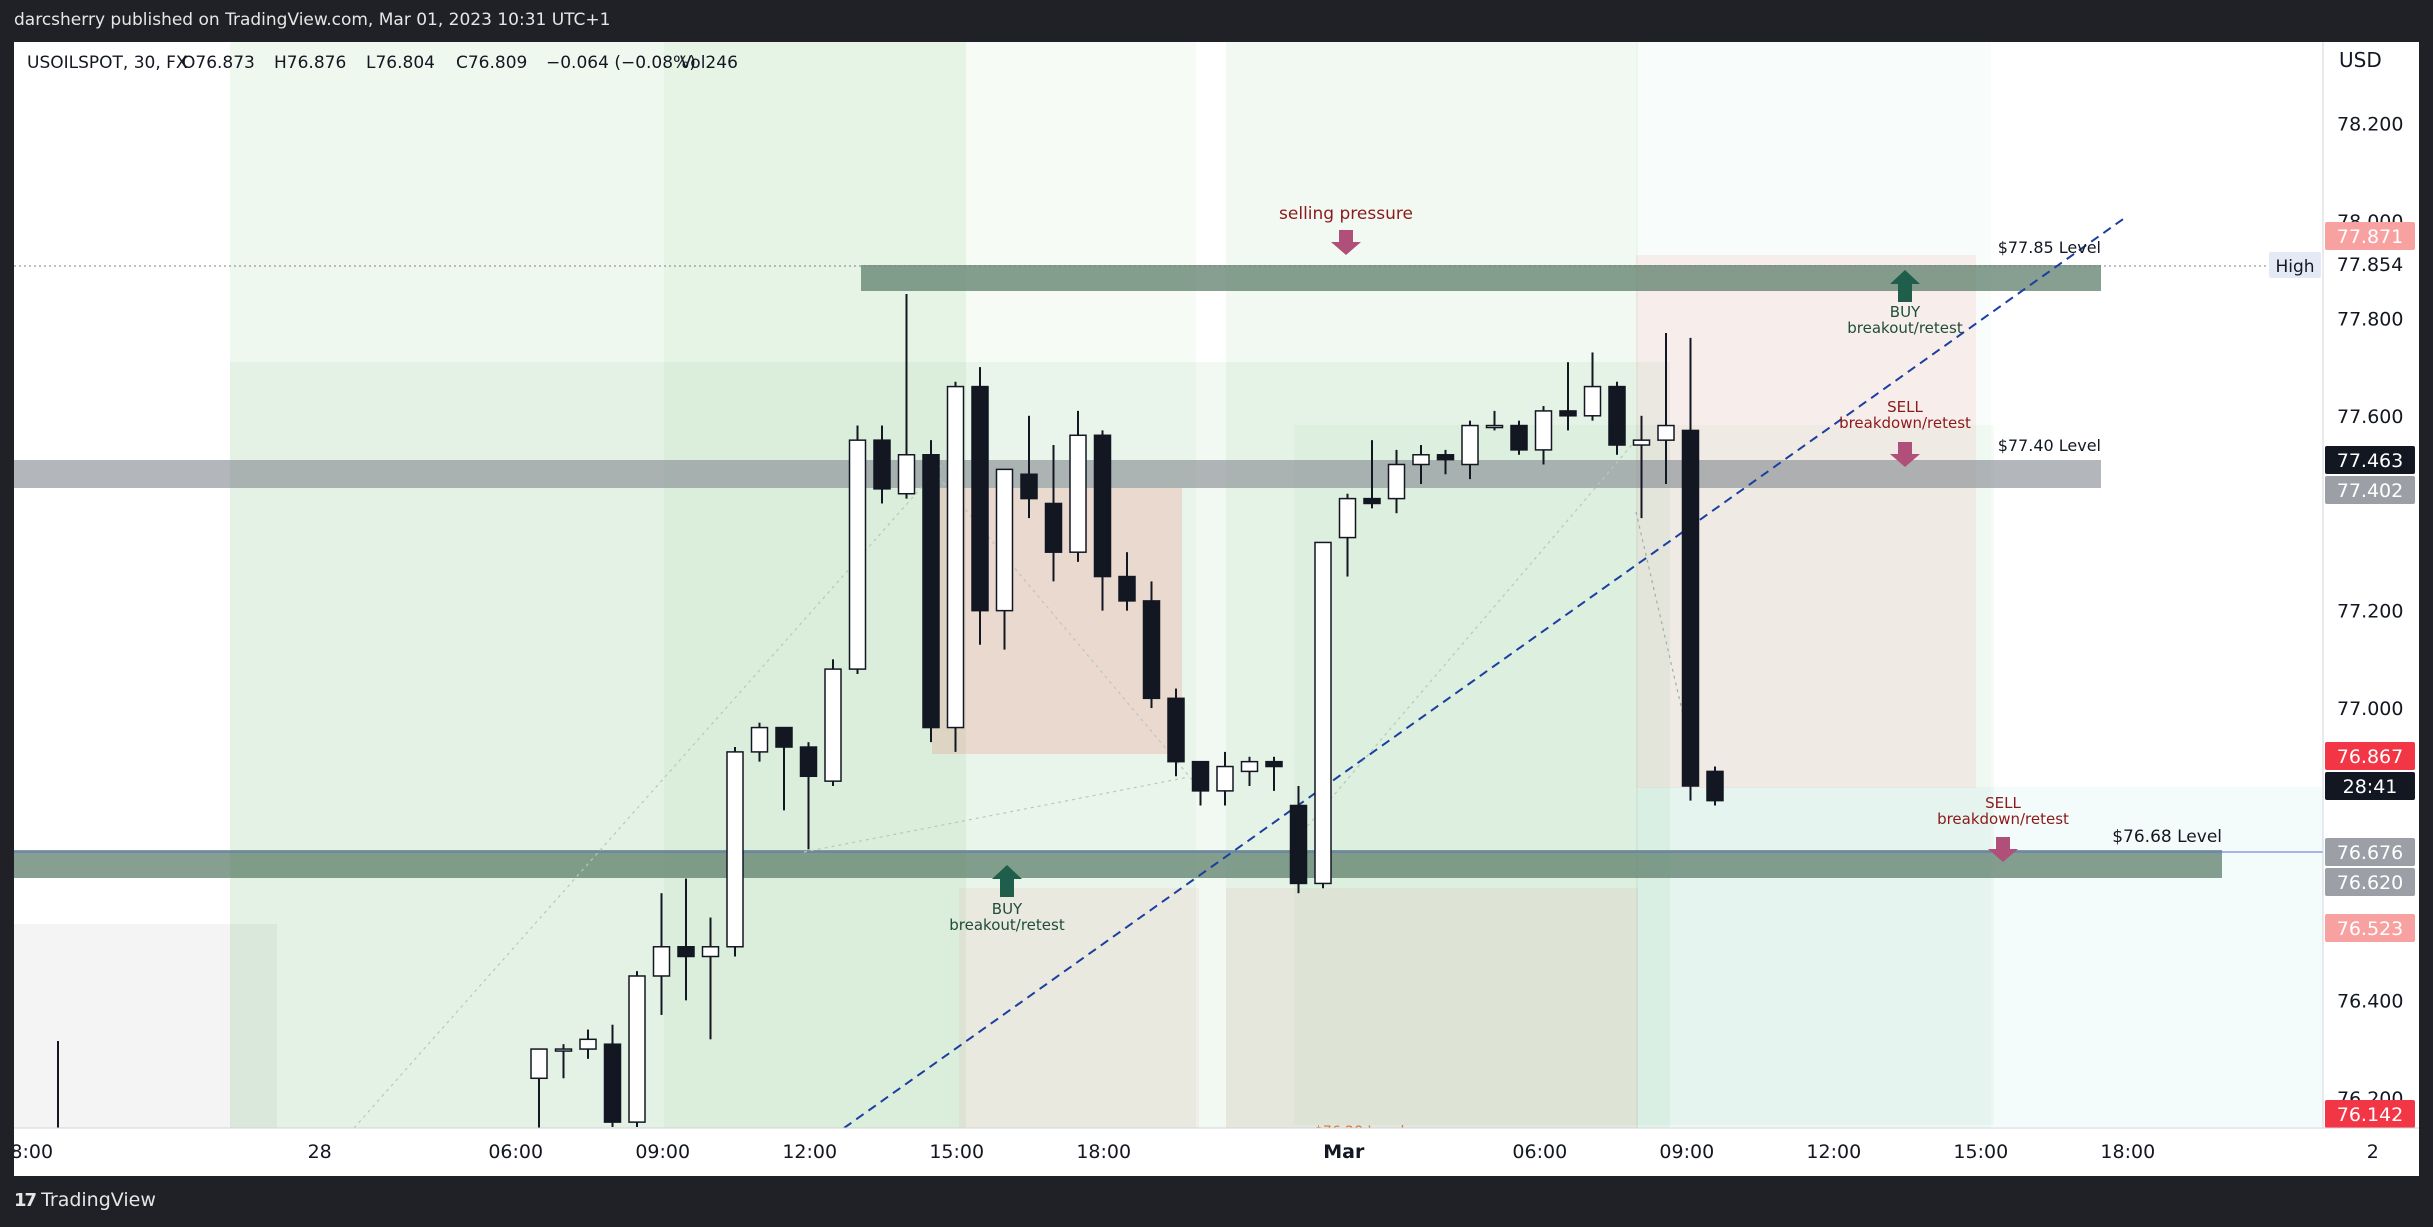 The image size is (2433, 1227). I want to click on price-badge-label: 77.463, so click(2370, 461).